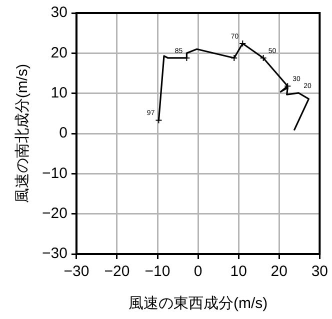 This screenshot has height=319, width=332. What do you see at coordinates (63, 133) in the screenshot?
I see `y-tick-label: 0` at bounding box center [63, 133].